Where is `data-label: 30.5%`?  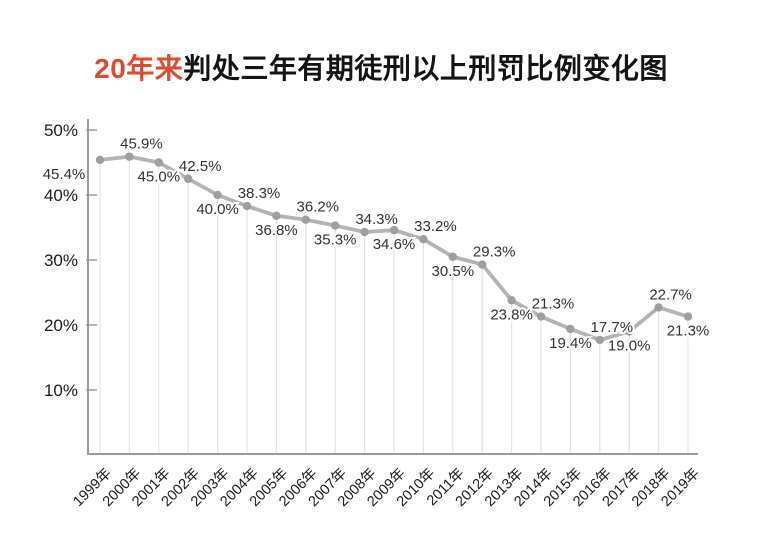 data-label: 30.5% is located at coordinates (453, 271).